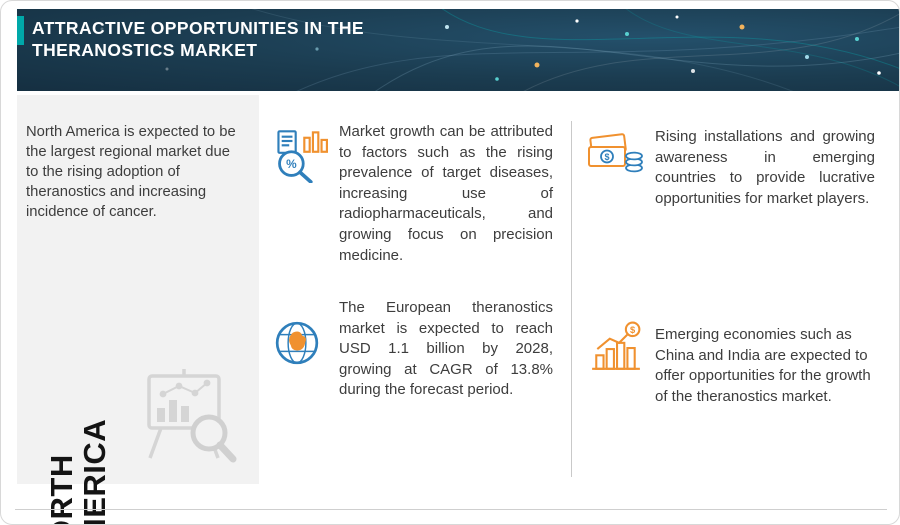 The height and width of the screenshot is (525, 900). What do you see at coordinates (616, 347) in the screenshot?
I see `coin-growth-chart-icon: $` at bounding box center [616, 347].